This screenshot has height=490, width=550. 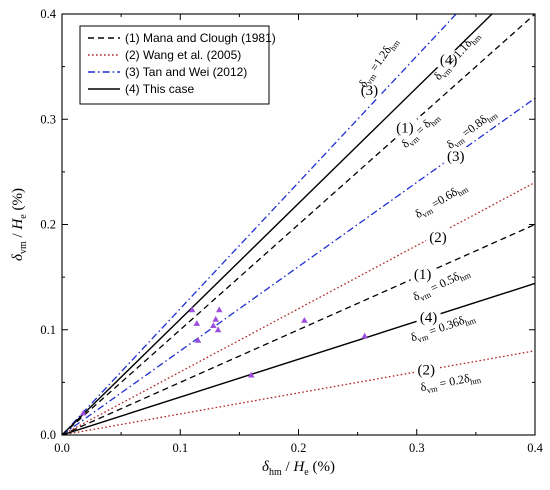 What do you see at coordinates (159, 89) in the screenshot?
I see `legend-entry: (4) This case` at bounding box center [159, 89].